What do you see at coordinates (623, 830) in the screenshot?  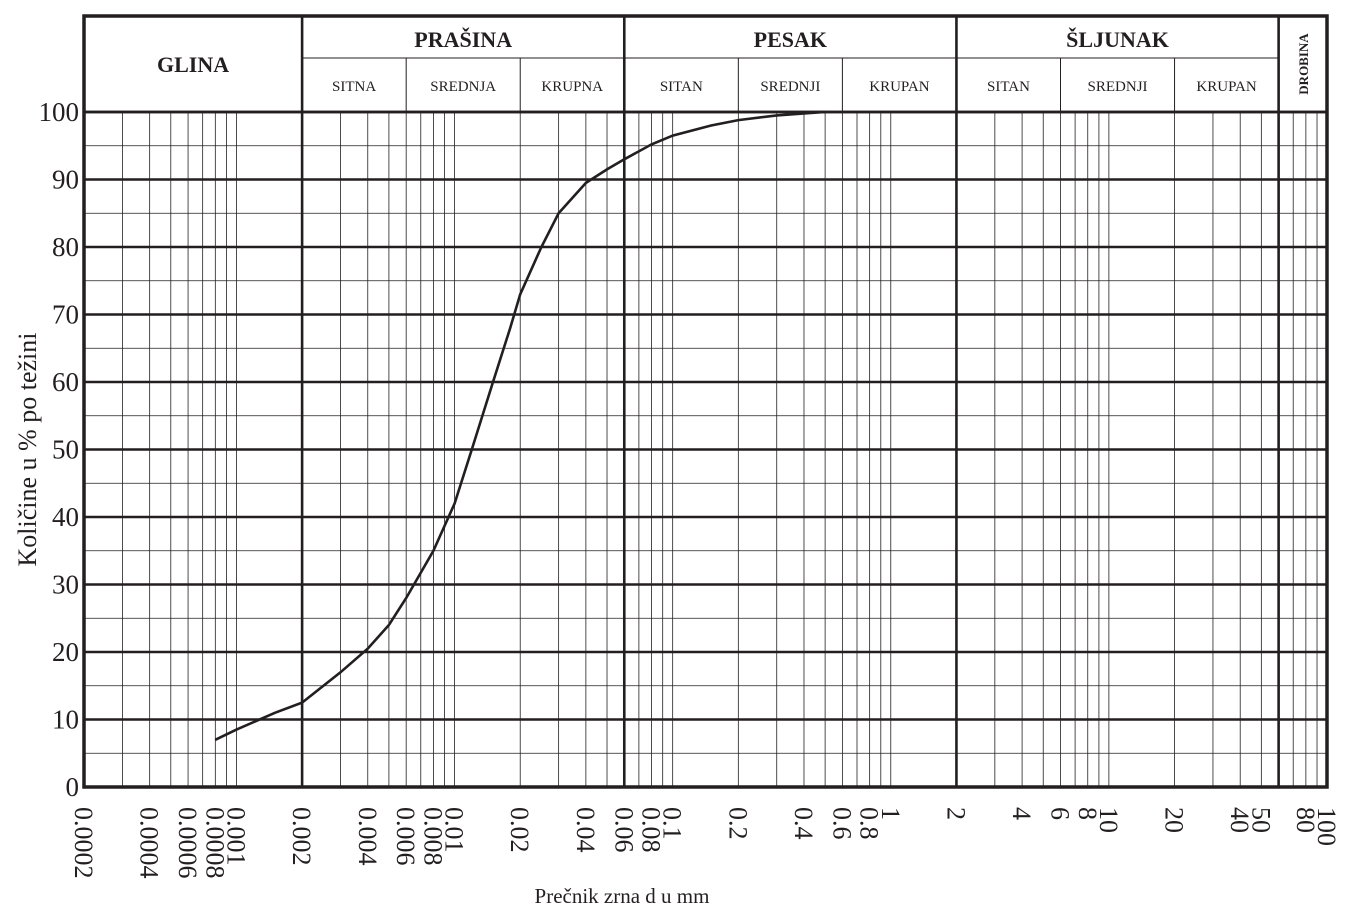 I see `x-tick-label: 0.06` at bounding box center [623, 830].